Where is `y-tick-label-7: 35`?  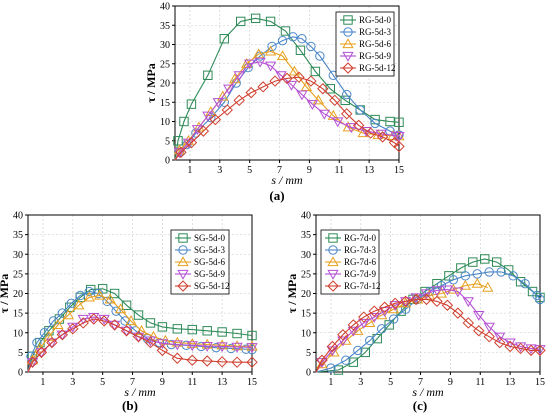
y-tick-label-7: 35 is located at coordinates (306, 235).